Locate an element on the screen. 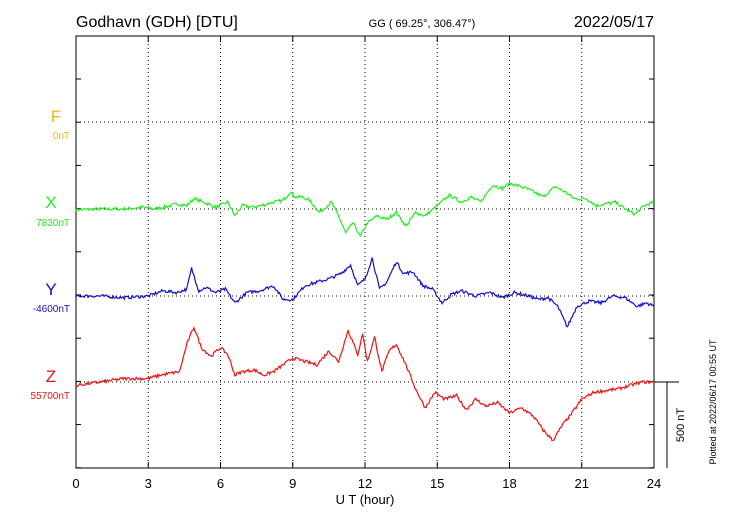 The image size is (730, 520). plotted-timestamp: Plotted at 2022/06/17 00:55 UT is located at coordinates (713, 402).